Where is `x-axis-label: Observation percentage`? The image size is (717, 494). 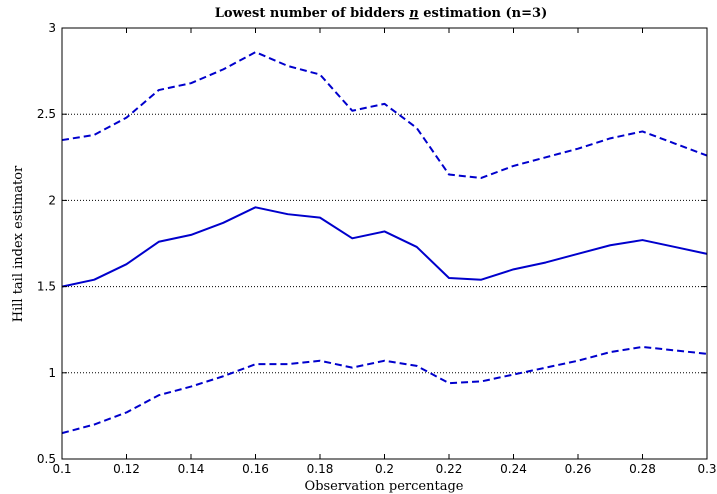
x-axis-label: Observation percentage is located at coordinates (384, 486).